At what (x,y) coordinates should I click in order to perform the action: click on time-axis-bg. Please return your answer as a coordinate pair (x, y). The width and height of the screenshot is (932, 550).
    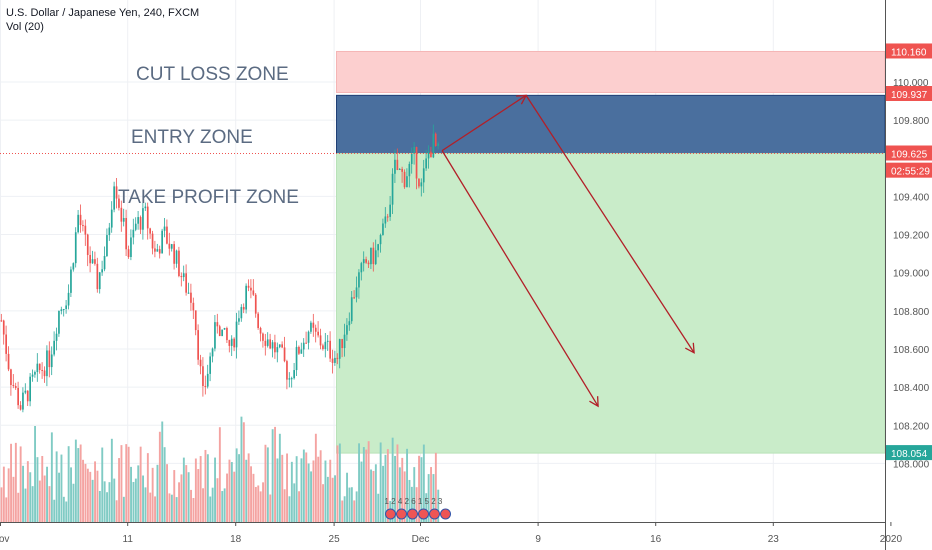
    Looking at the image, I should click on (442, 536).